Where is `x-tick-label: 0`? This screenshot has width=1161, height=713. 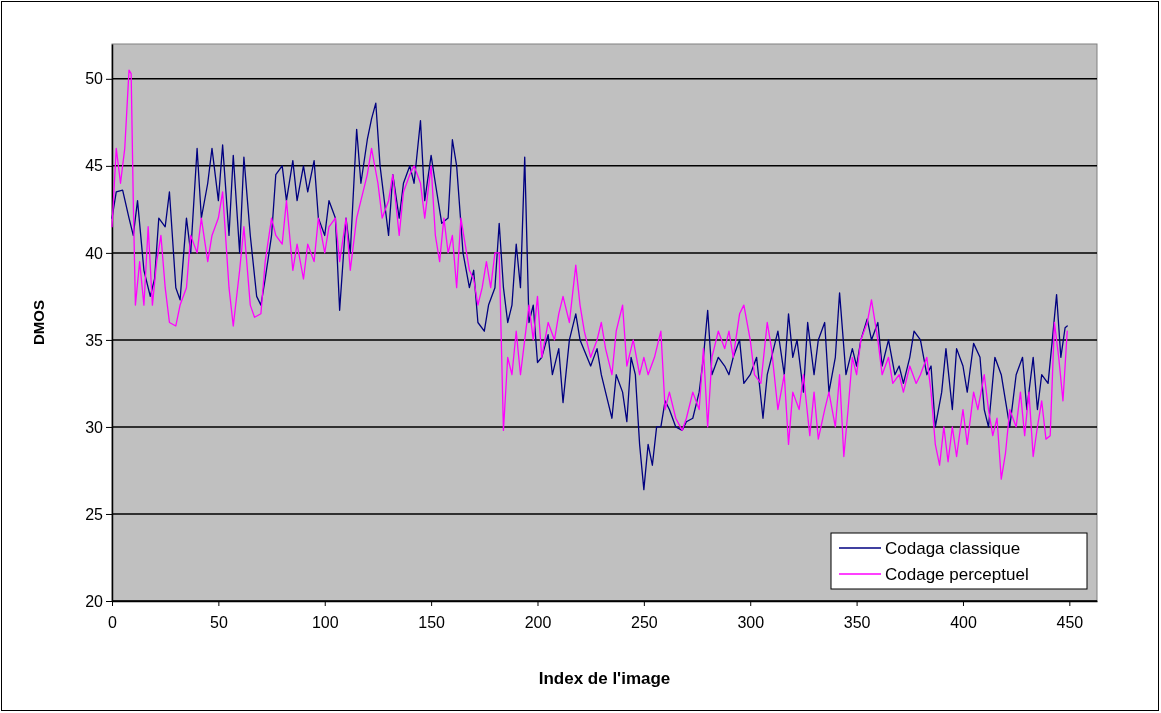 x-tick-label: 0 is located at coordinates (113, 623).